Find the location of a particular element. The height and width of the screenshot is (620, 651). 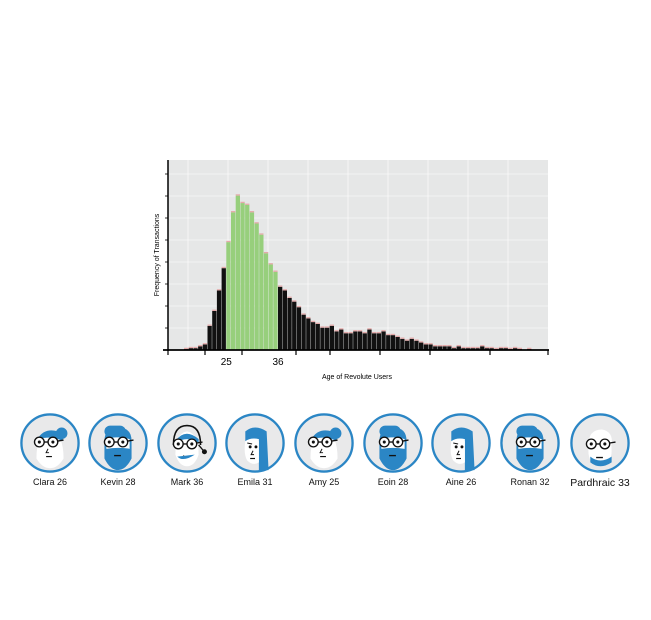

user-avatar: Aine 26 is located at coordinates (461, 449).